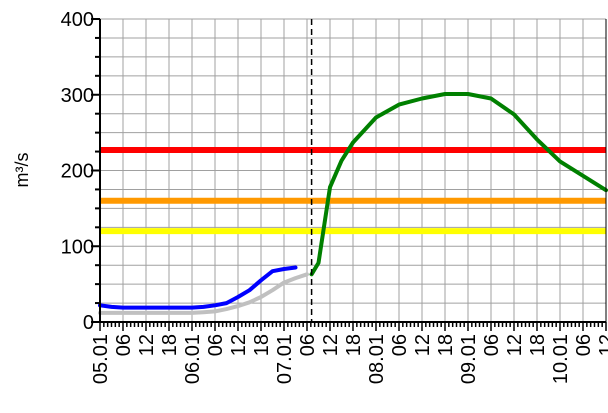 Image resolution: width=608 pixels, height=413 pixels. I want to click on x-tick-label: 10.01, so click(561, 359).